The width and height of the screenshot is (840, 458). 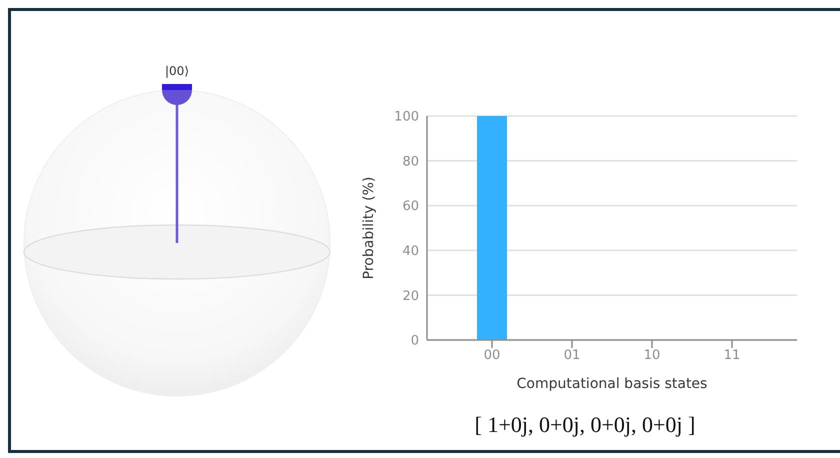 I want to click on y-tick-label: 60, so click(x=410, y=206).